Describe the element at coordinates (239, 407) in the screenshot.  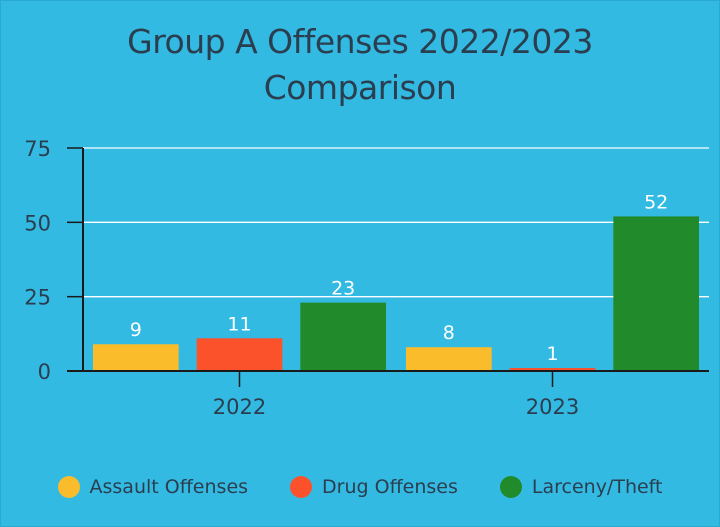
I see `x-tick-label: 2022` at that location.